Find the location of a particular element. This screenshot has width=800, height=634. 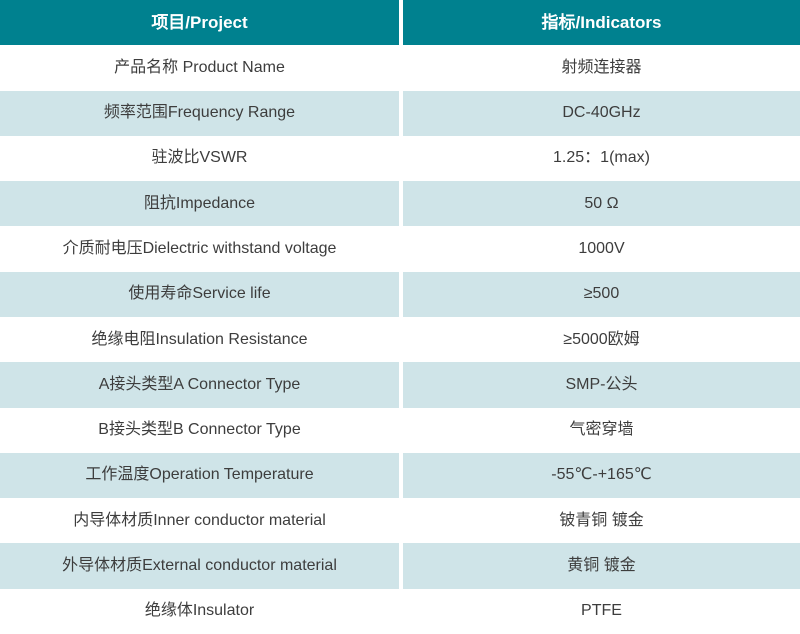

project-cell: 工作温度Operation Temperature is located at coordinates (199, 475).